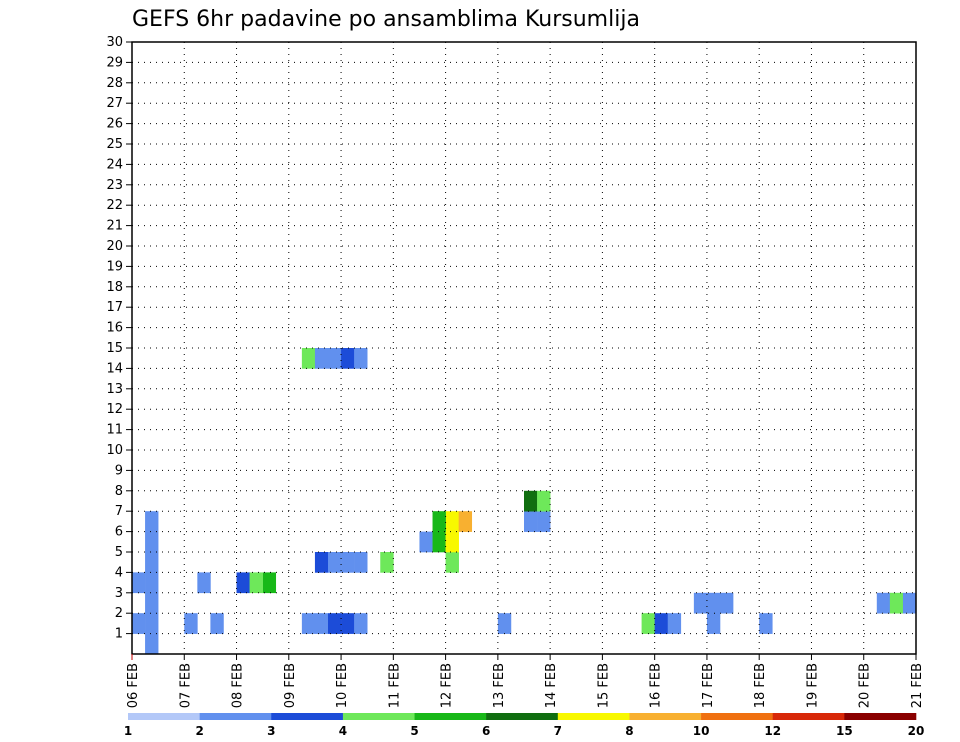  Describe the element at coordinates (114, 348) in the screenshot. I see `y-tick-label: 15` at that location.